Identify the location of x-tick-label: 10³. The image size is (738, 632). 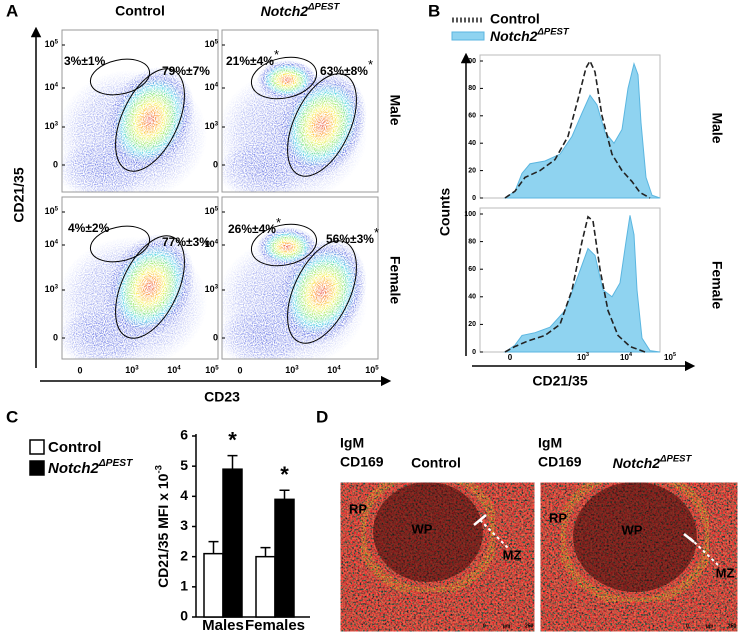
(292, 369).